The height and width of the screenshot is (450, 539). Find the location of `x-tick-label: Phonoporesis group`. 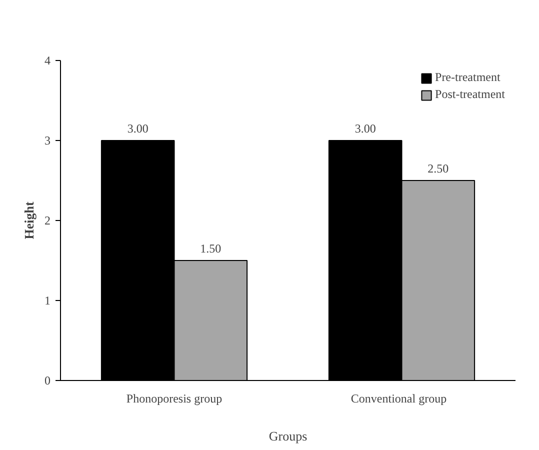

x-tick-label: Phonoporesis group is located at coordinates (174, 399).